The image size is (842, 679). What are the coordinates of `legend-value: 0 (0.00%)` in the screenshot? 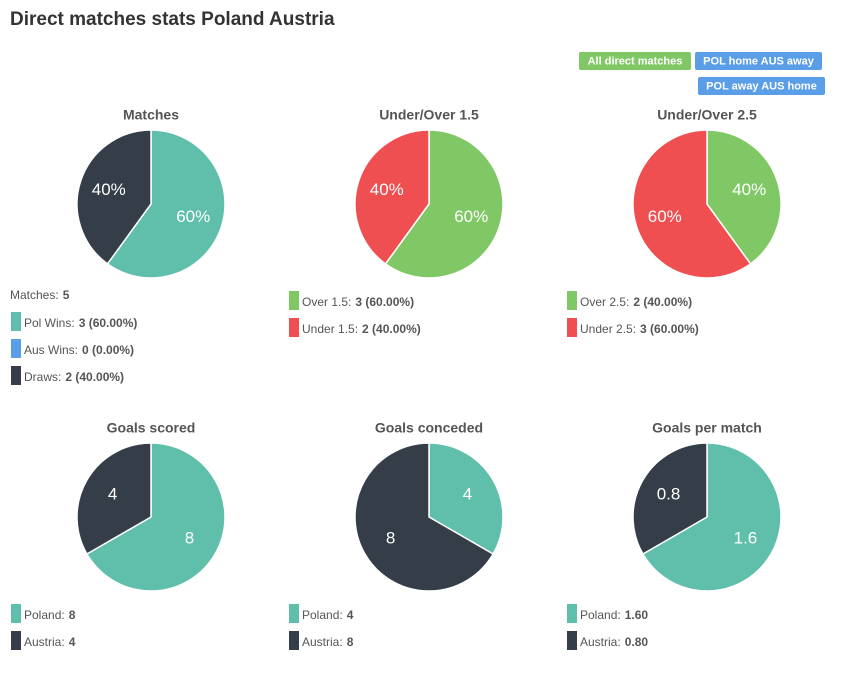 It's located at (108, 350).